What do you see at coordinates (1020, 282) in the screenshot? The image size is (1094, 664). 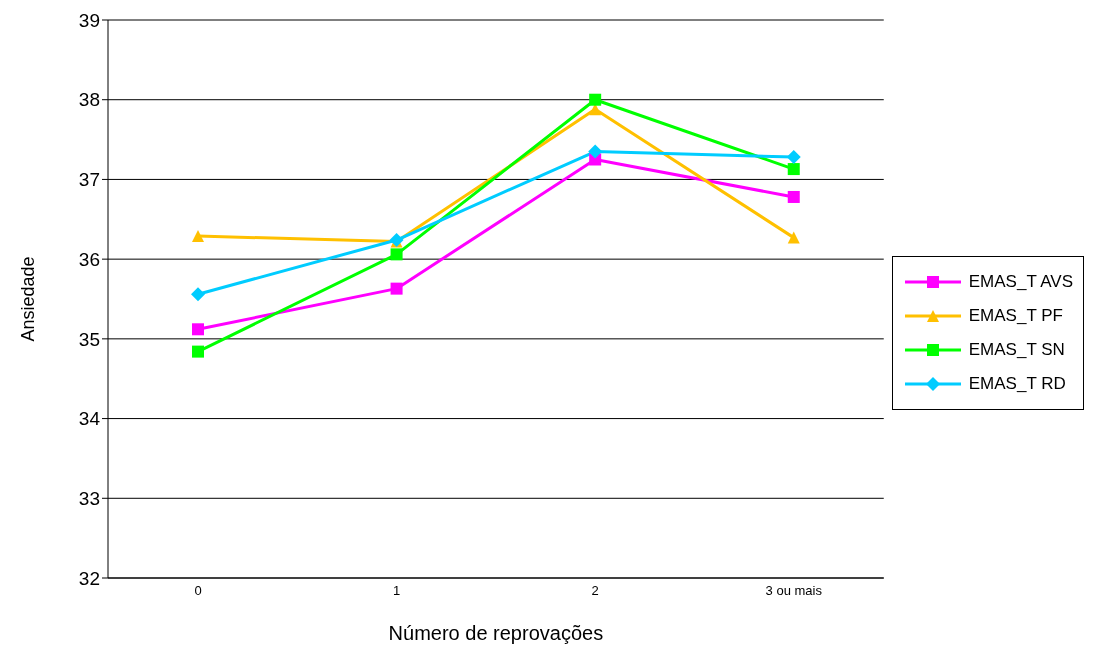 I see `legend-label: EMAS_T AVS` at bounding box center [1020, 282].